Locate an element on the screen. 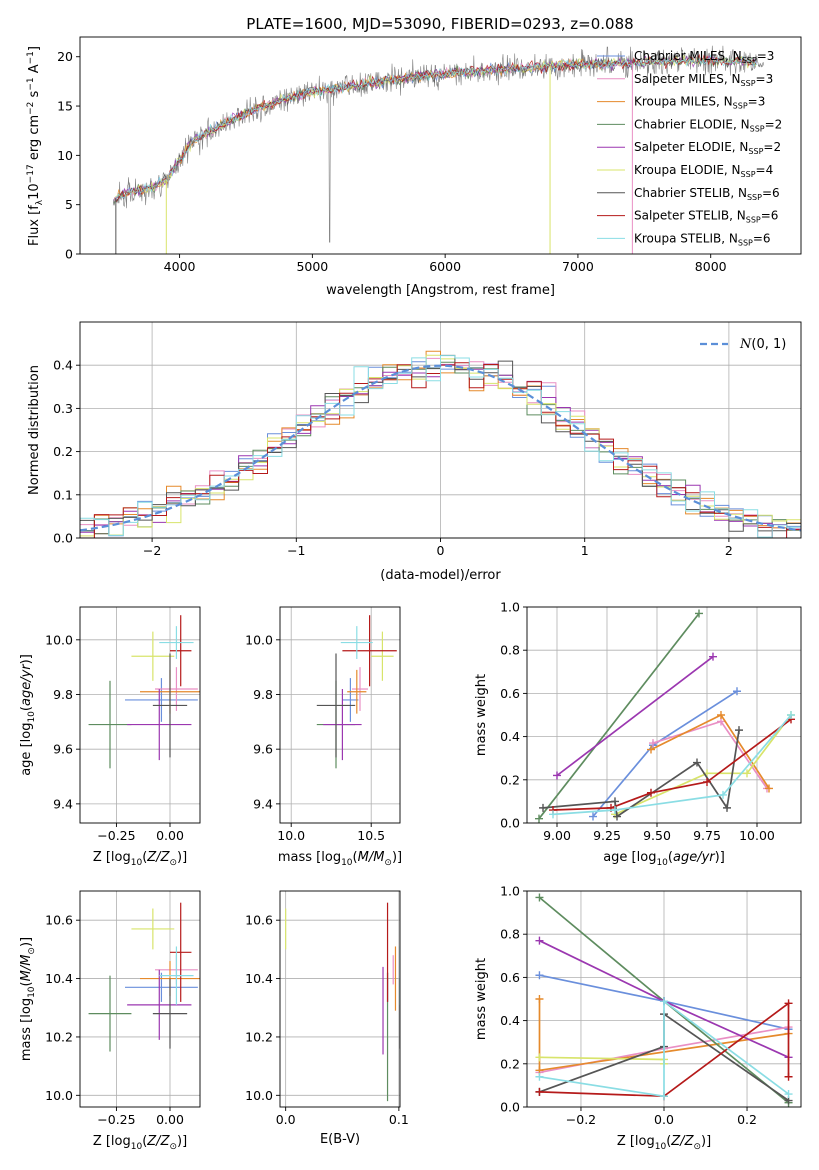 This screenshot has width=819, height=1170. mass-age-panel-marks is located at coordinates (356, 692).